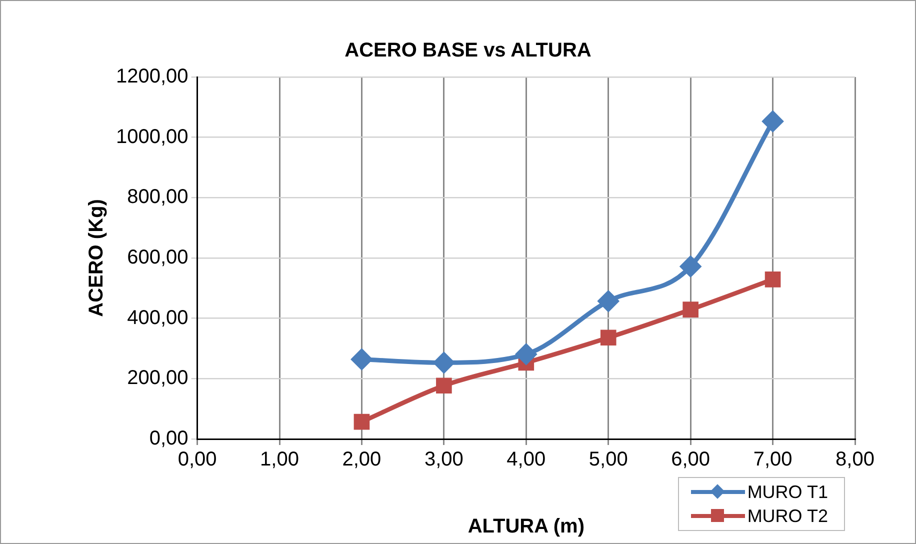  What do you see at coordinates (526, 527) in the screenshot?
I see `x-axis-title: ALTURA (m)` at bounding box center [526, 527].